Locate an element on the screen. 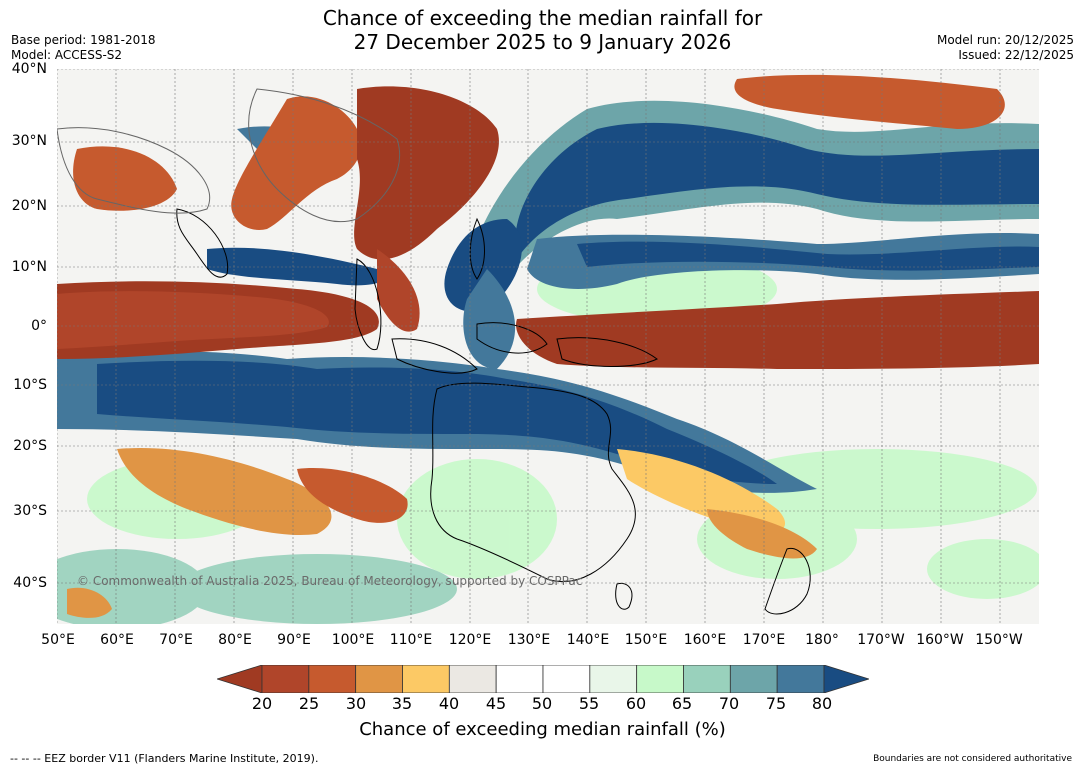  lon-label: 100°E is located at coordinates (353, 640).